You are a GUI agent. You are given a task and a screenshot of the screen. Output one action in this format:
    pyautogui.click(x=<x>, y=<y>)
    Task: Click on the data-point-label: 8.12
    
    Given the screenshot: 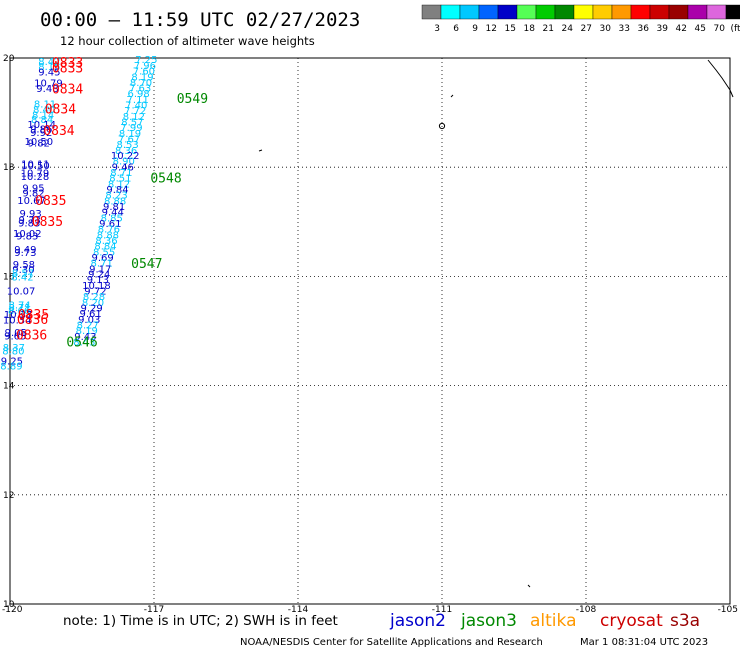 What is the action you would take?
    pyautogui.click(x=134, y=117)
    